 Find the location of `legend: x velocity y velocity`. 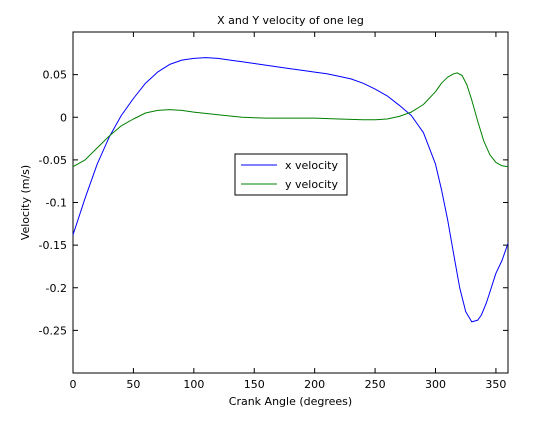

legend: x velocity y velocity is located at coordinates (291, 174).